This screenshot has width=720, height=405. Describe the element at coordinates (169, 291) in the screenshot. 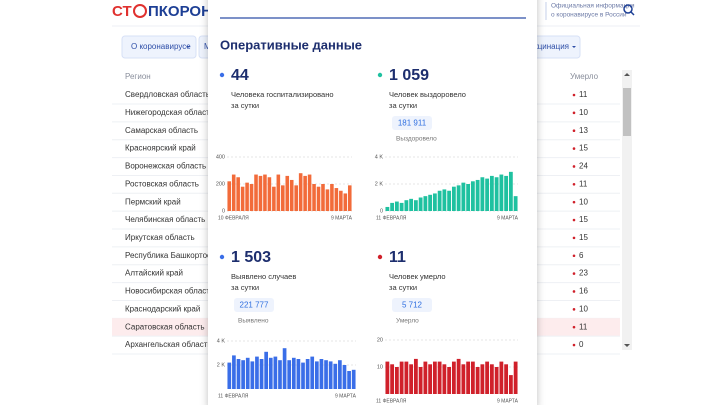

I see `region-name: Новосибирская область` at that location.